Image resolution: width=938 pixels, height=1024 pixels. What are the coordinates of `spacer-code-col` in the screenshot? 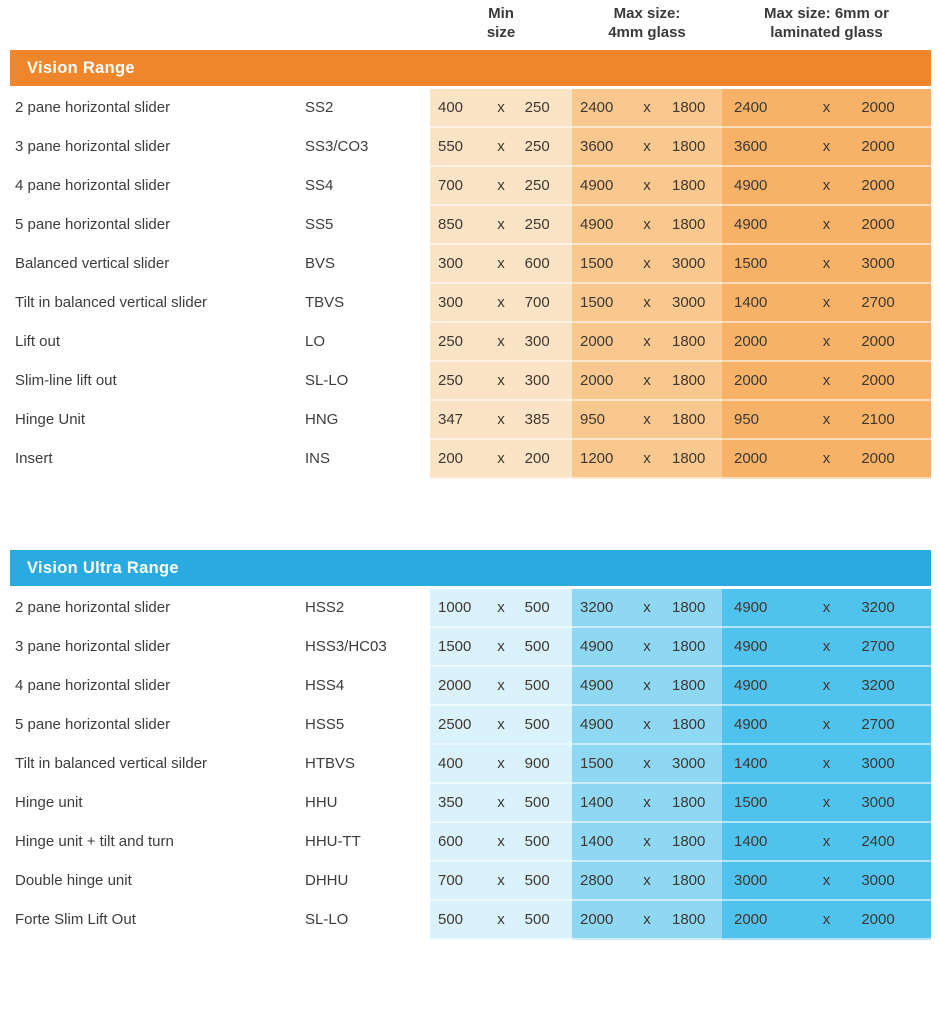 It's located at (367, 23).